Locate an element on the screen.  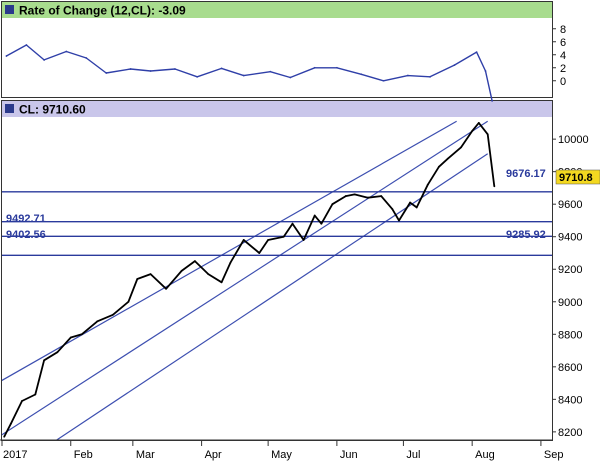
price-y-tick-label: 9600 is located at coordinates (570, 205).